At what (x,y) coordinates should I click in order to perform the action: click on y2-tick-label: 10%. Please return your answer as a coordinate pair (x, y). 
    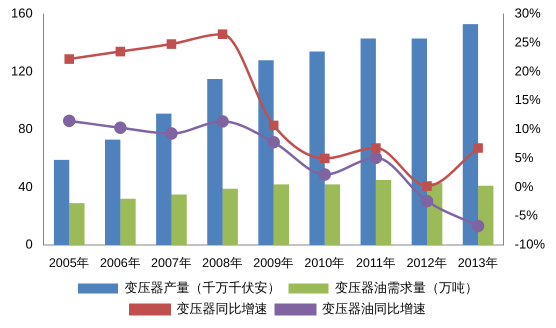
    Looking at the image, I should click on (528, 128).